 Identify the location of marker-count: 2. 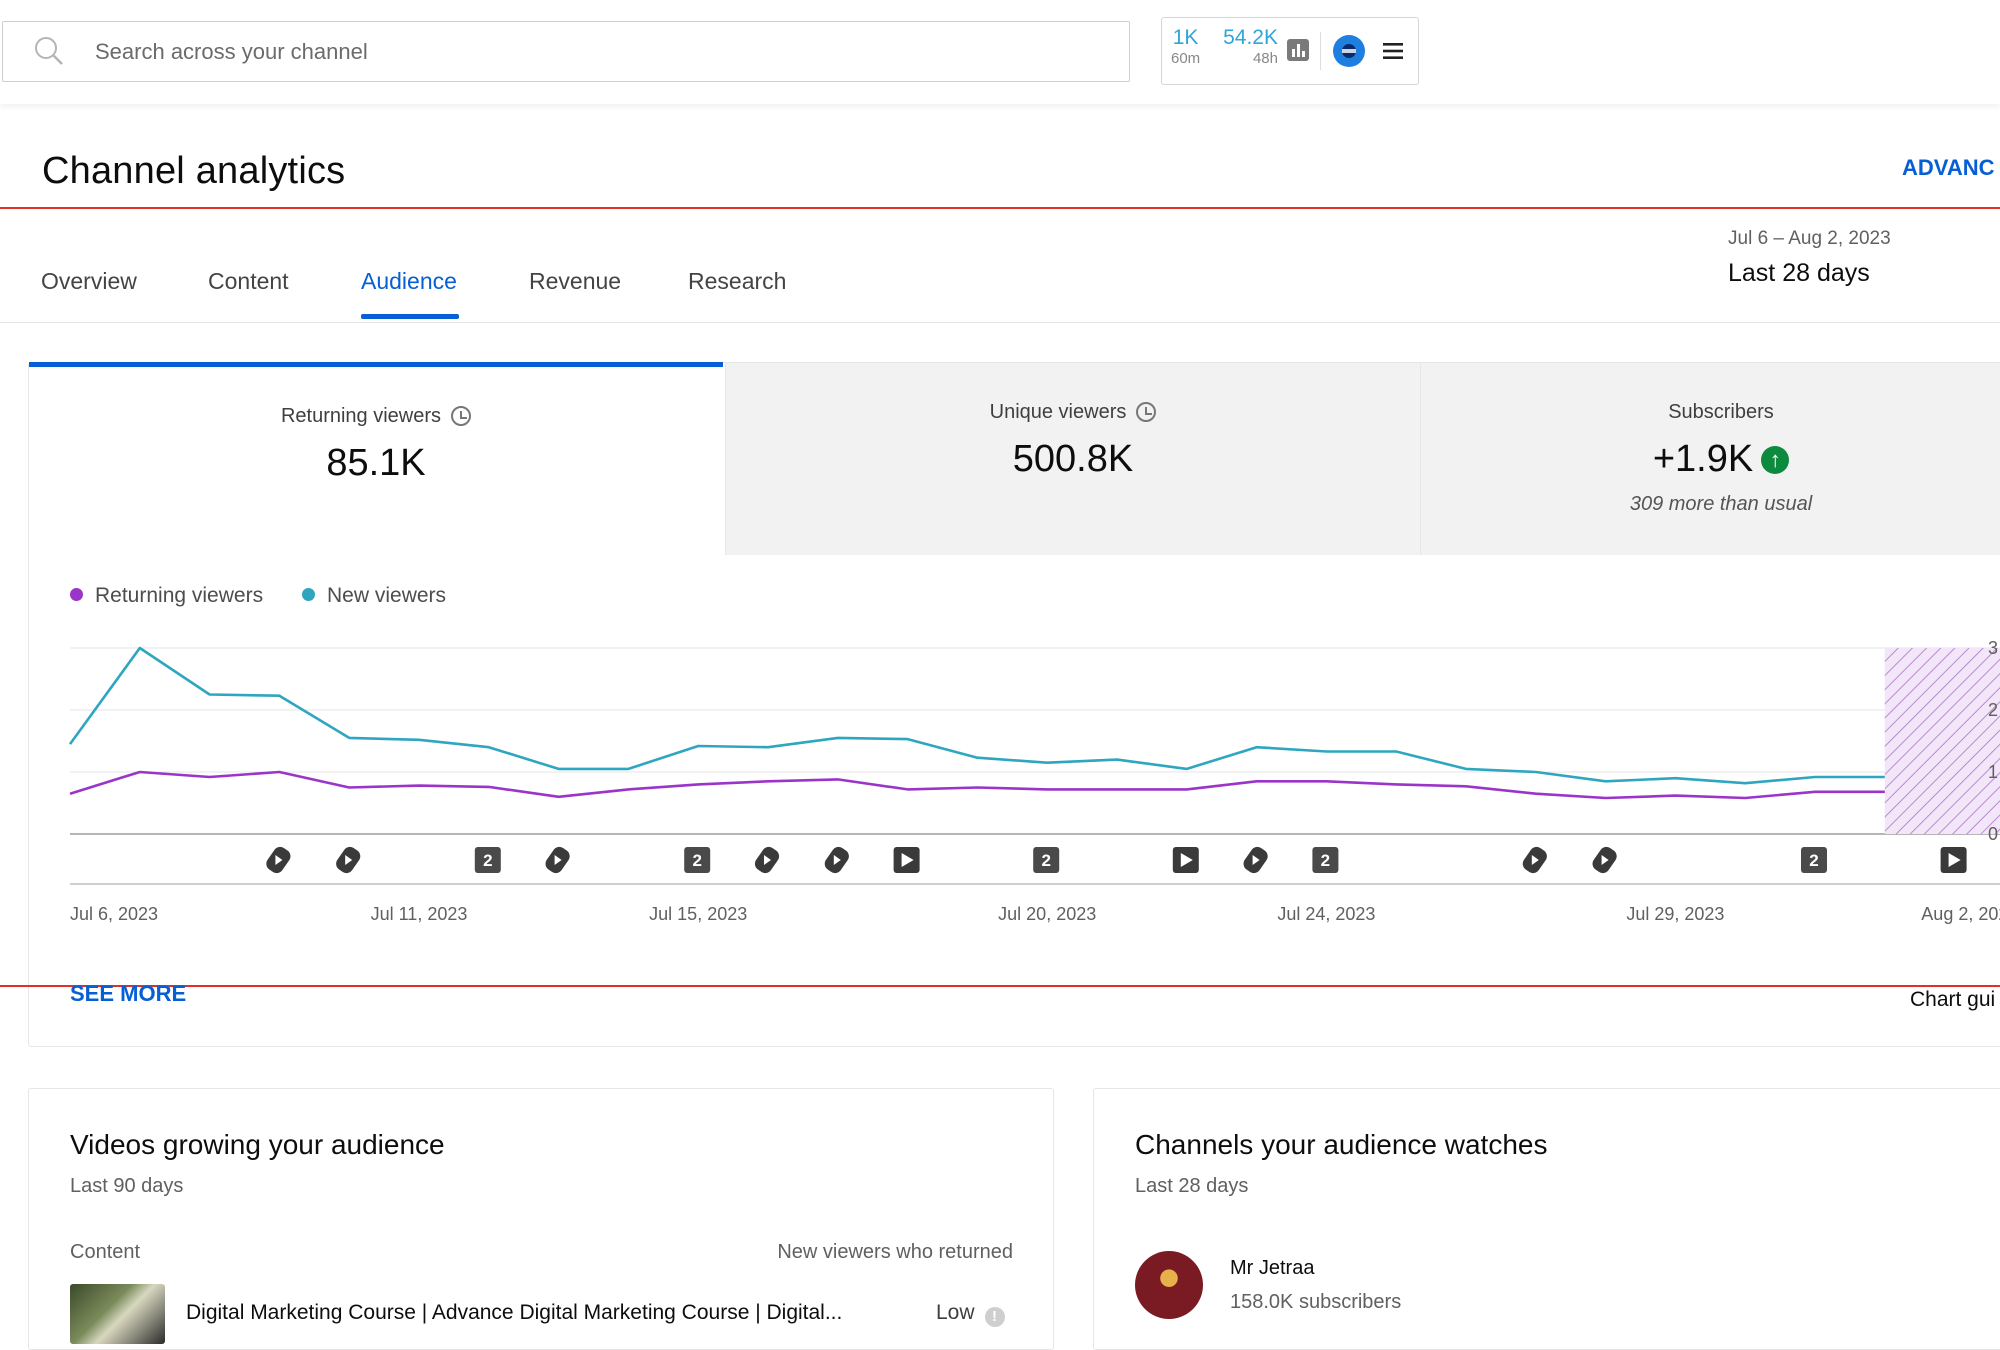
(1813, 860).